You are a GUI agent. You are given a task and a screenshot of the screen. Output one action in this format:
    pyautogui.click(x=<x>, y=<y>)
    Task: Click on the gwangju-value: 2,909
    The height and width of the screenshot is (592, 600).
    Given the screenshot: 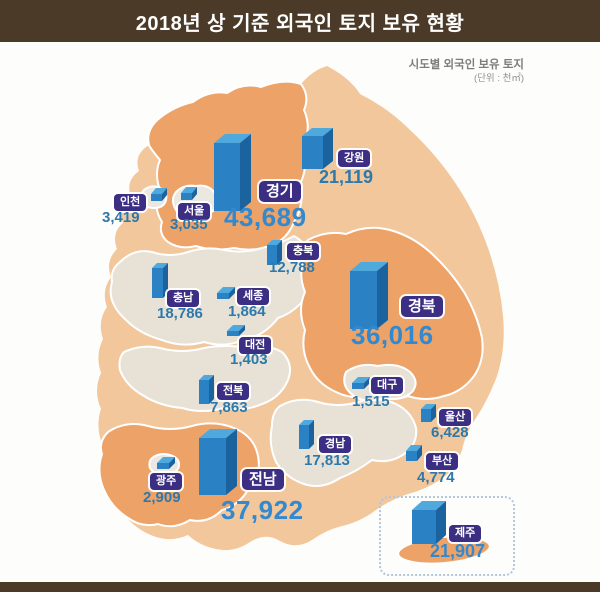 What is the action you would take?
    pyautogui.click(x=162, y=497)
    